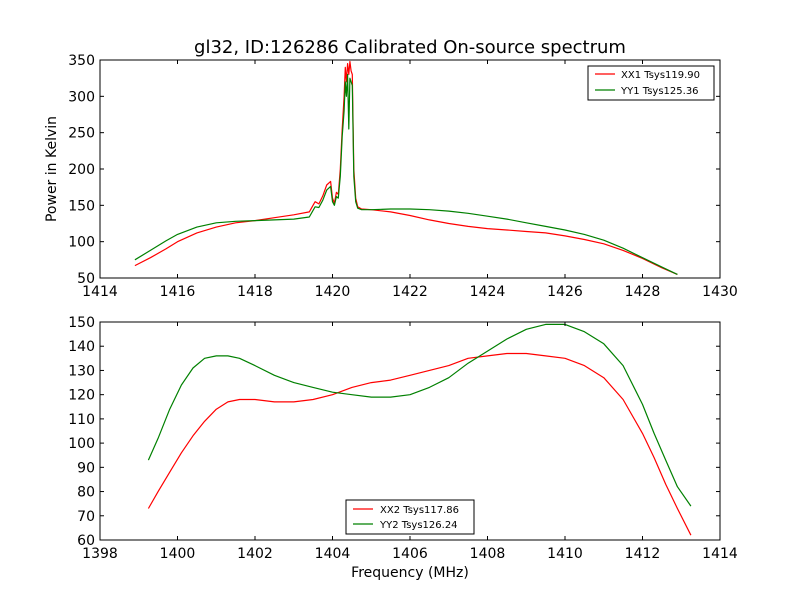 The image size is (800, 600). I want to click on legend-label-xx1: XX1 Tsys119.90, so click(660, 75).